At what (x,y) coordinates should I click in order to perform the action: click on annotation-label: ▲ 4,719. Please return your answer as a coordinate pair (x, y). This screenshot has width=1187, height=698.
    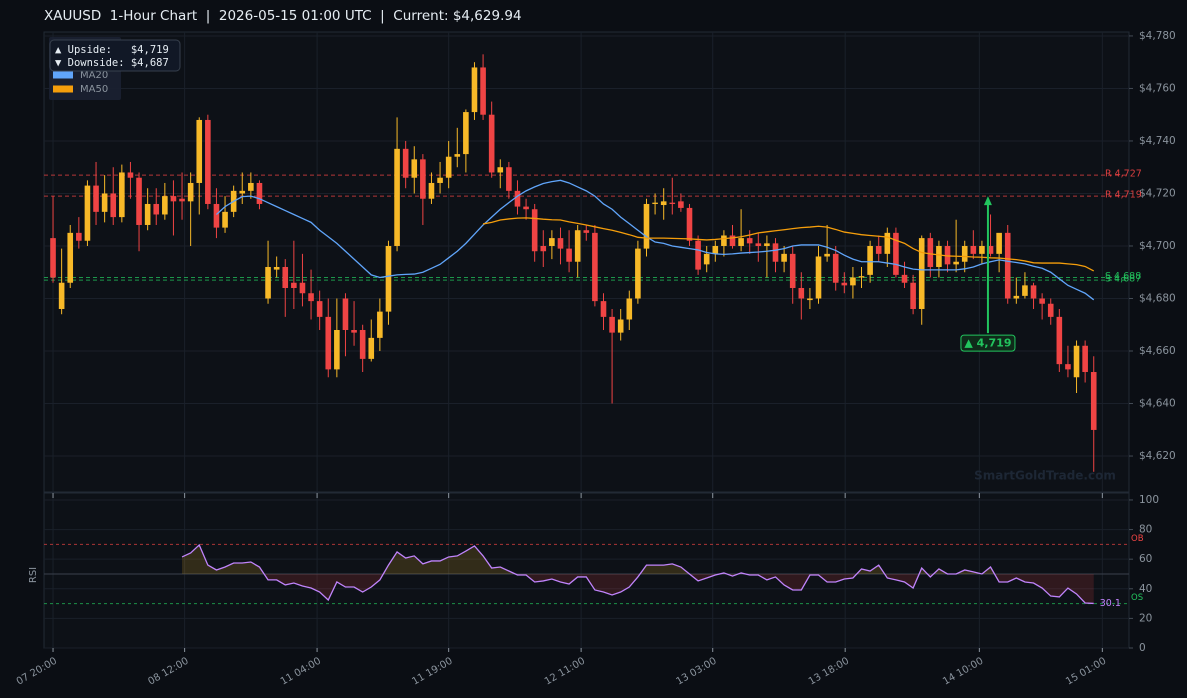
    Looking at the image, I should click on (987, 343).